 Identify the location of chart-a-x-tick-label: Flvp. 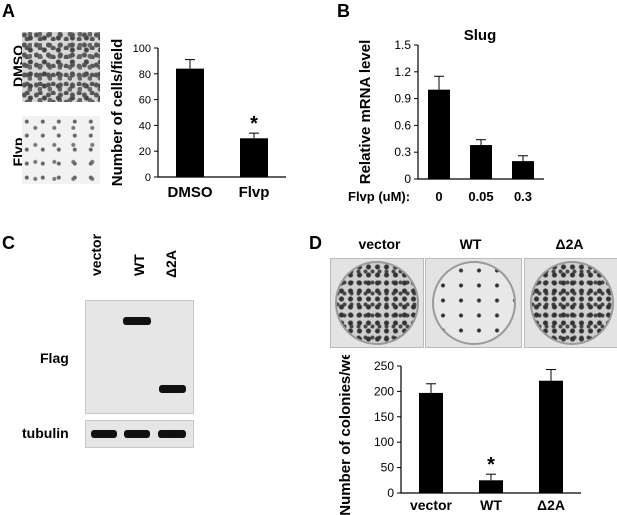
(254, 192).